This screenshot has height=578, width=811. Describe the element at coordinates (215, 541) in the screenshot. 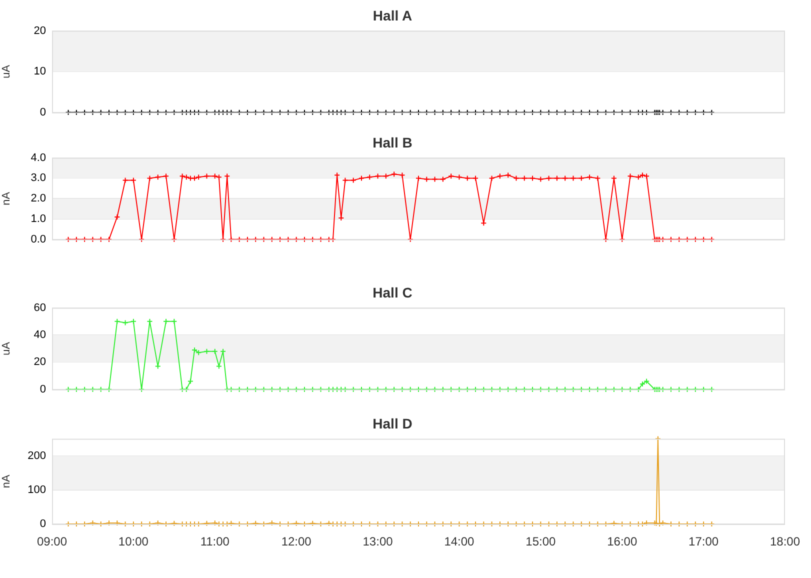

I see `x-tick-label: 11:00` at that location.